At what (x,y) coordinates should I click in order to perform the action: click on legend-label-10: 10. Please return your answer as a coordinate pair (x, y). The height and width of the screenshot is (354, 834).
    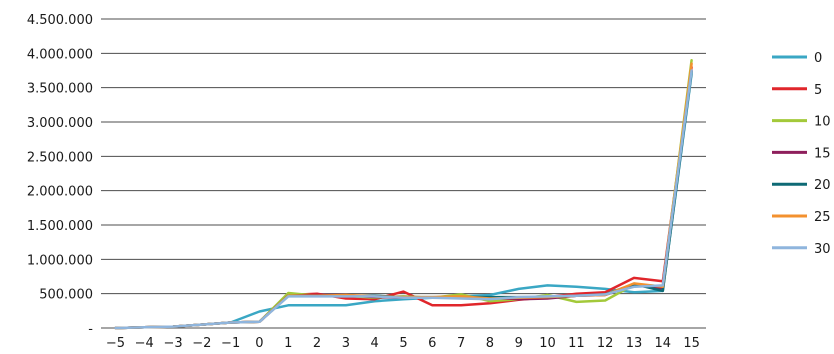
    Looking at the image, I should click on (822, 122).